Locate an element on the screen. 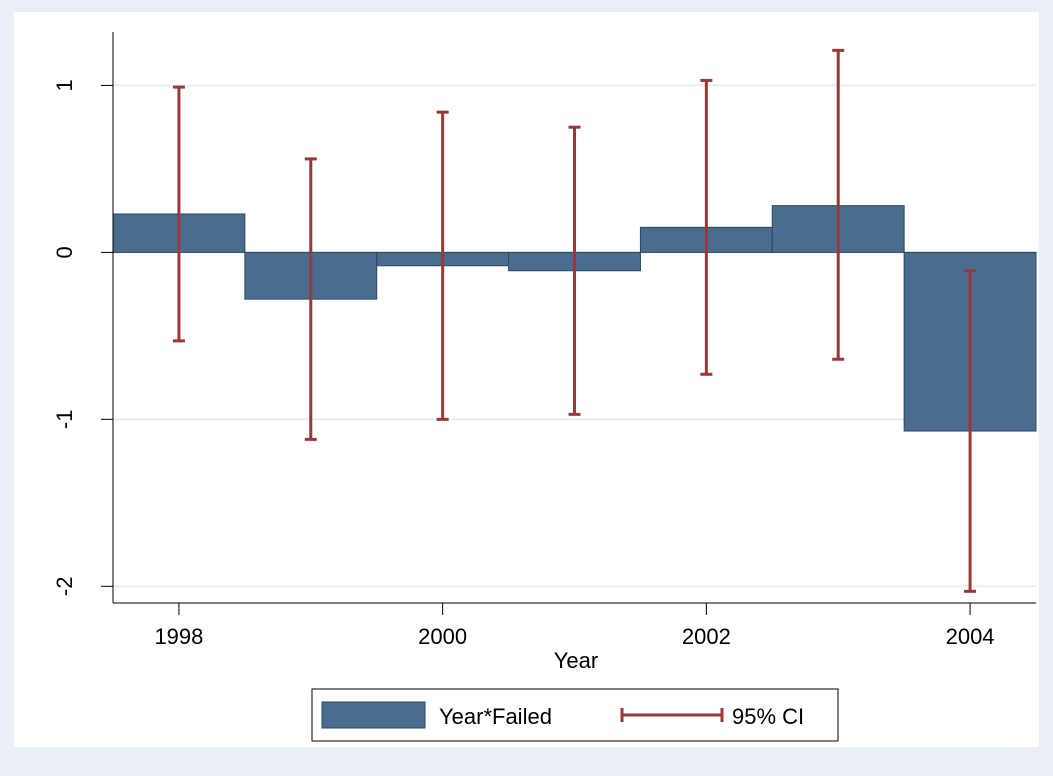 The image size is (1053, 776). x-tick-label-2004: 2004 is located at coordinates (970, 636).